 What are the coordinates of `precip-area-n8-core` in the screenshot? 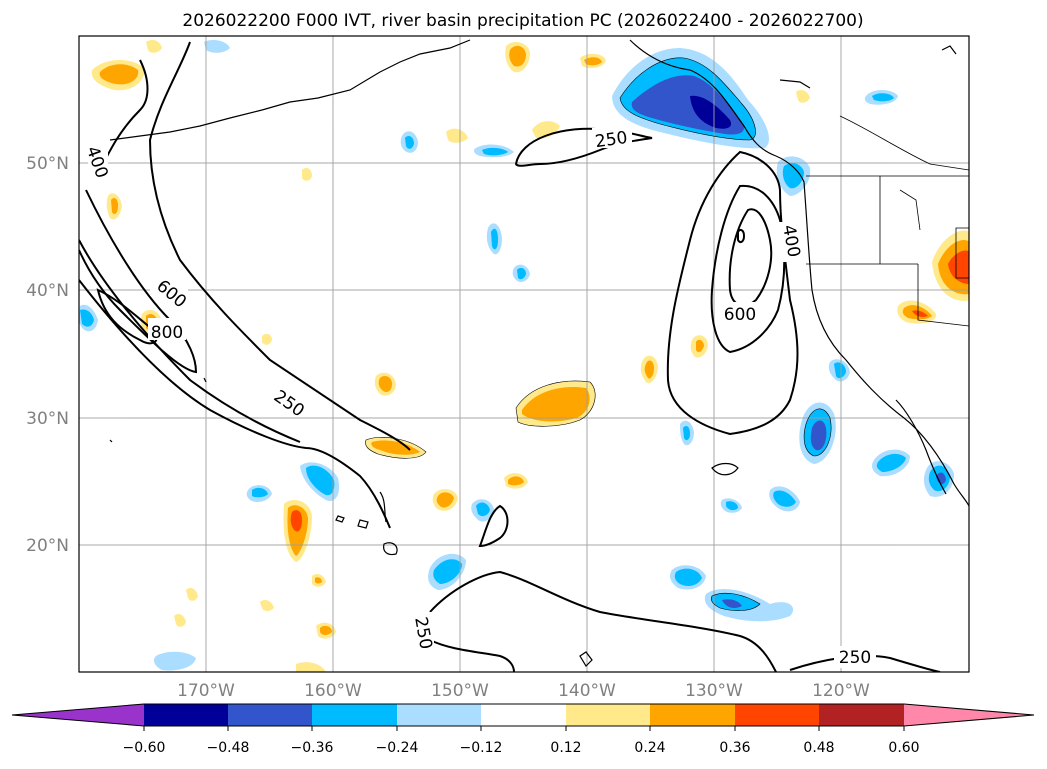 It's located at (495, 151).